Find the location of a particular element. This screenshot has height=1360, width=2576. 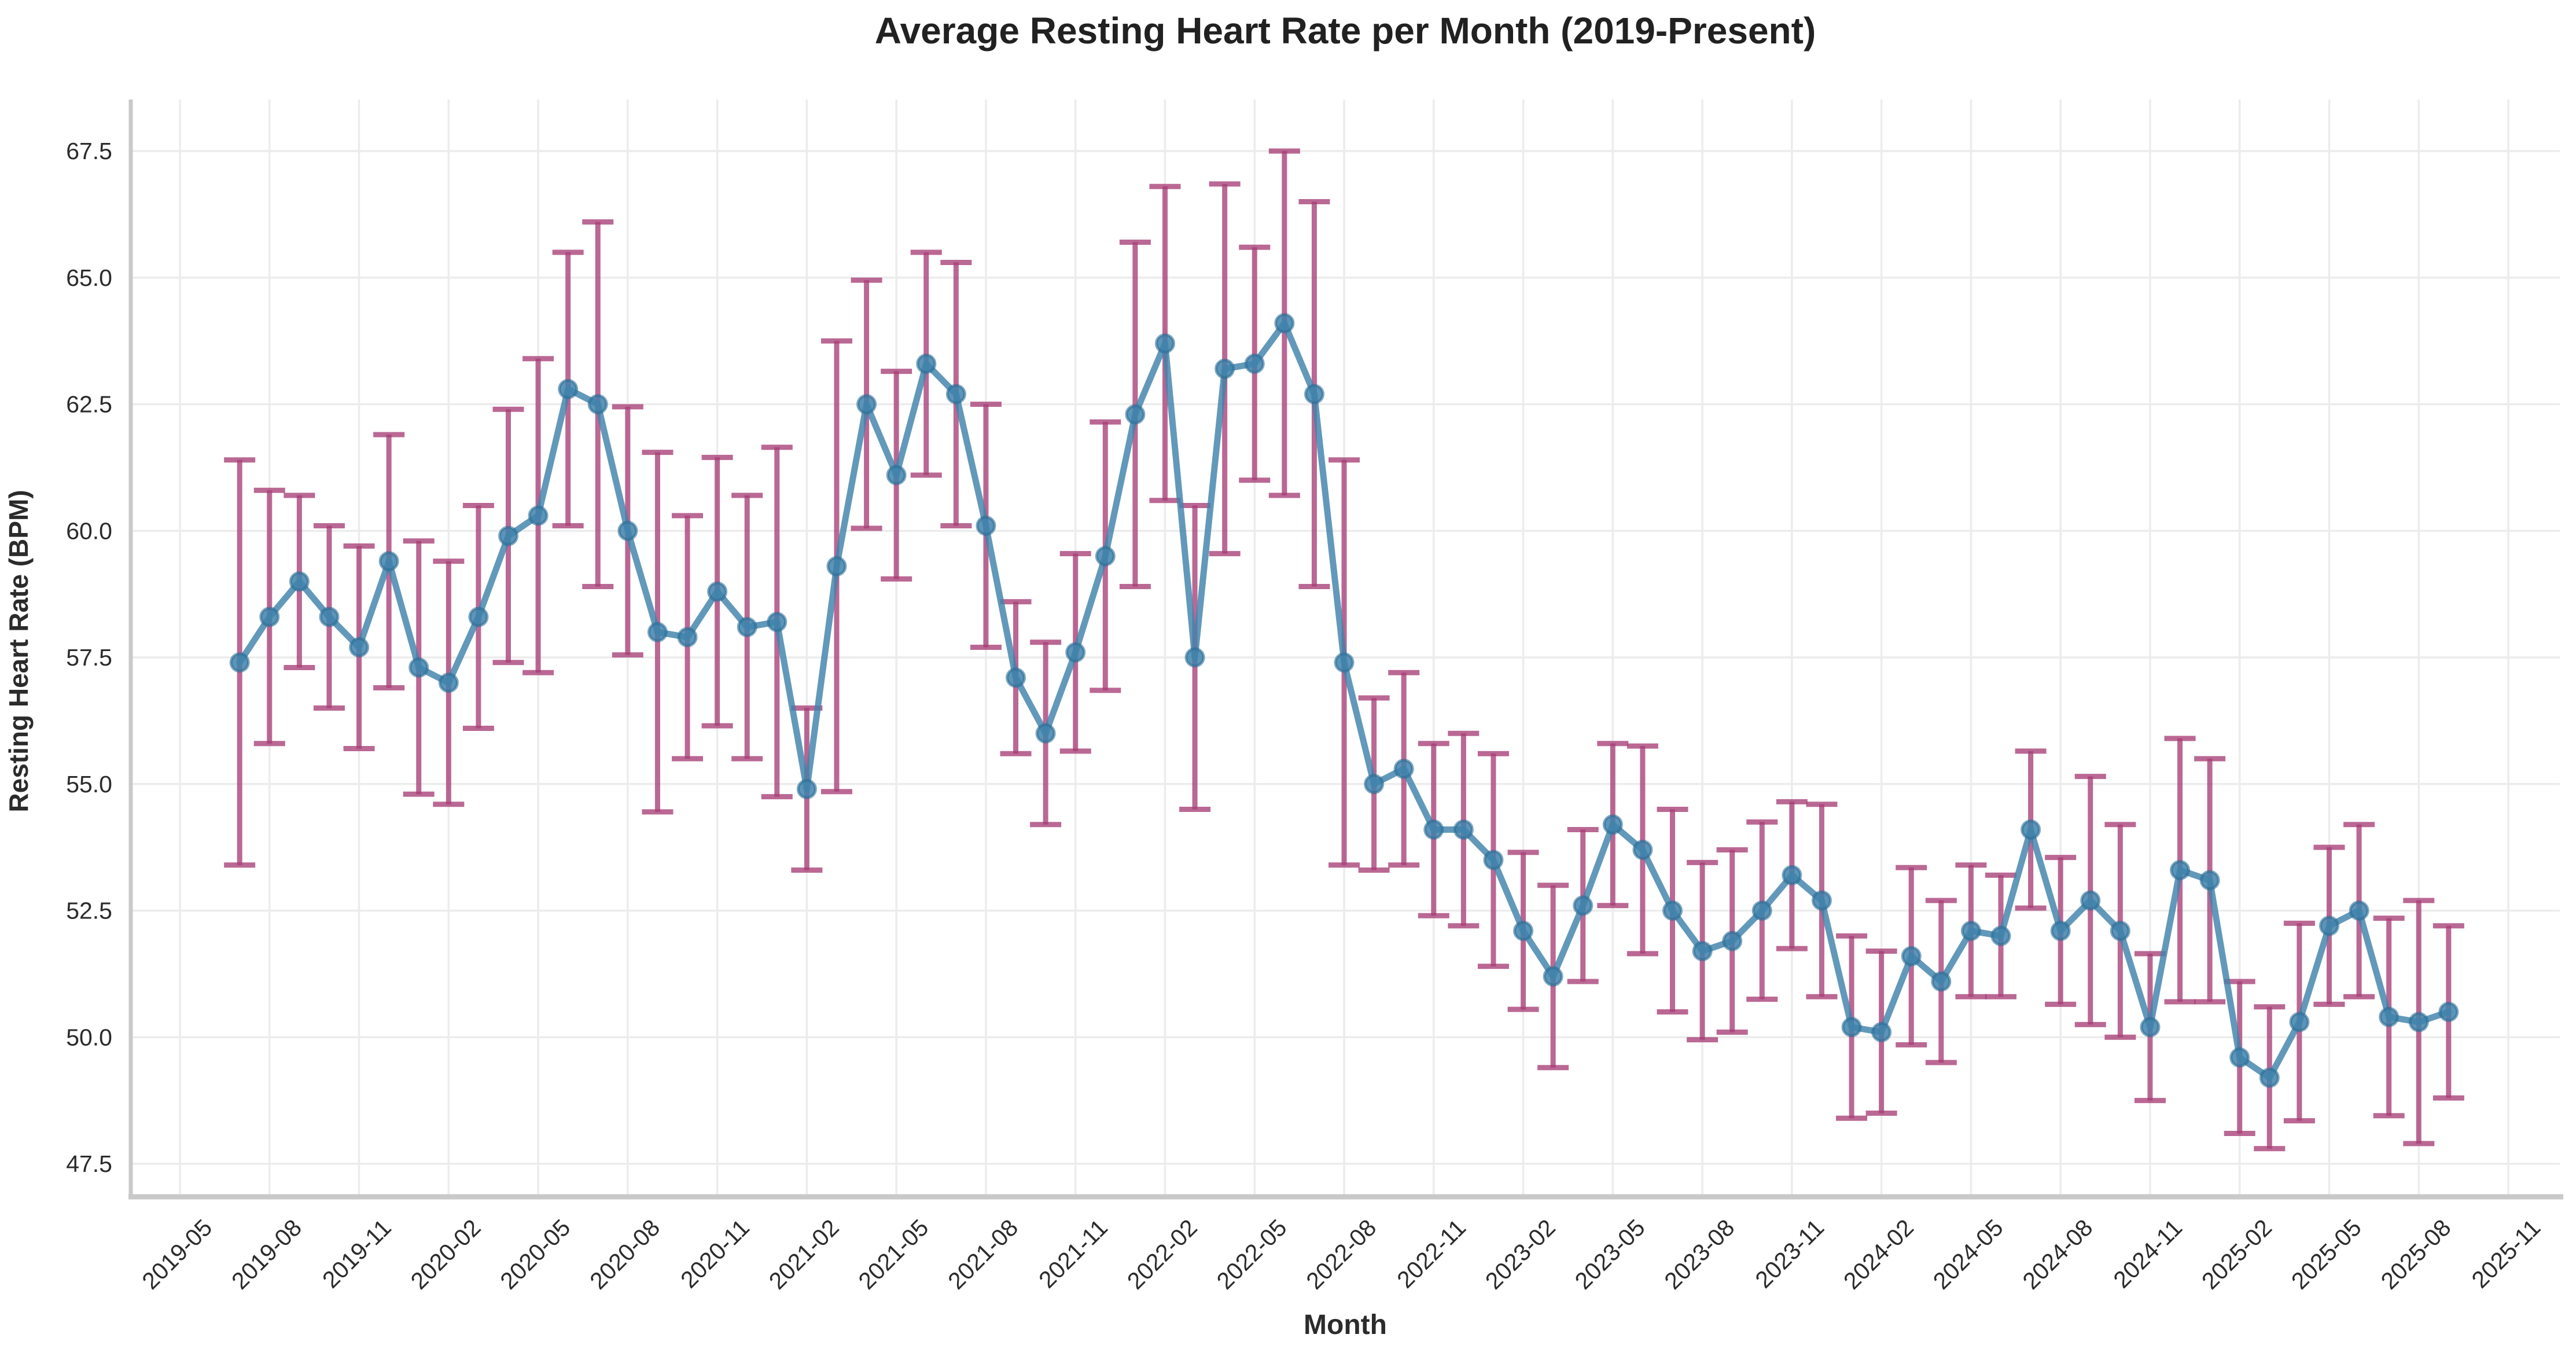

y-tick-label: 50.0 is located at coordinates (89, 1037).